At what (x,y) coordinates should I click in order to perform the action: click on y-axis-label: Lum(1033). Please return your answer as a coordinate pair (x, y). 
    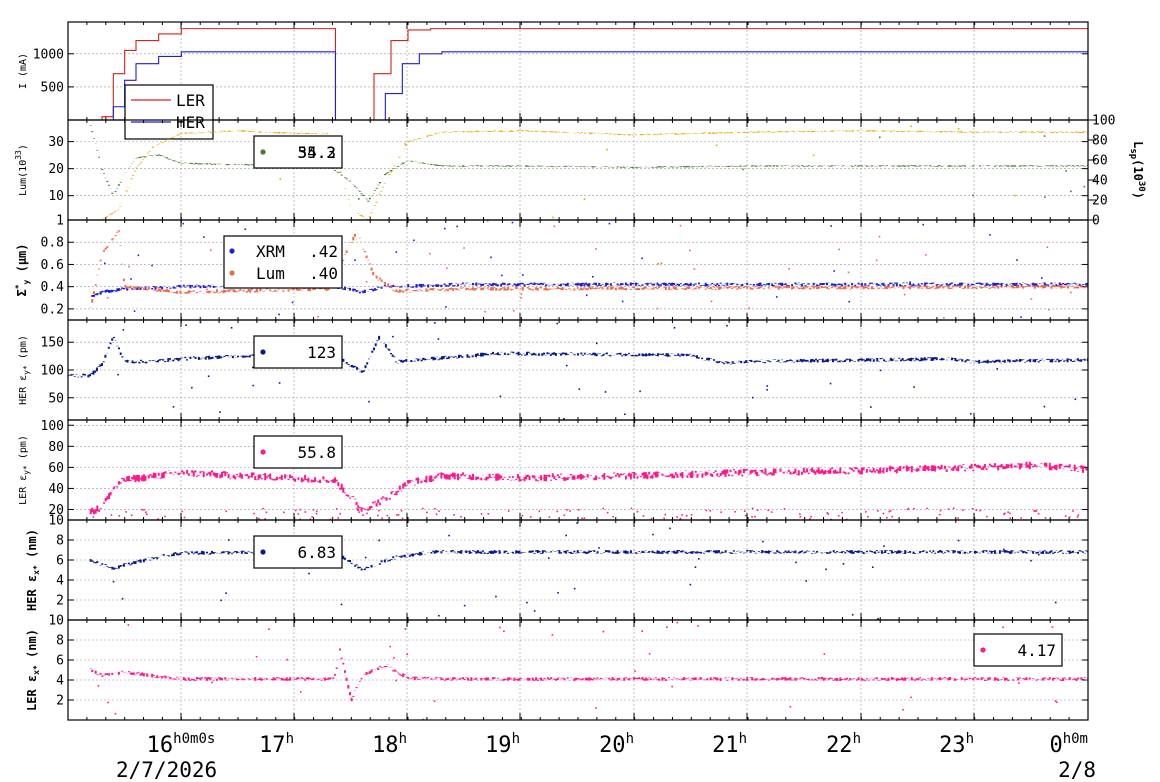
    Looking at the image, I should click on (21, 170).